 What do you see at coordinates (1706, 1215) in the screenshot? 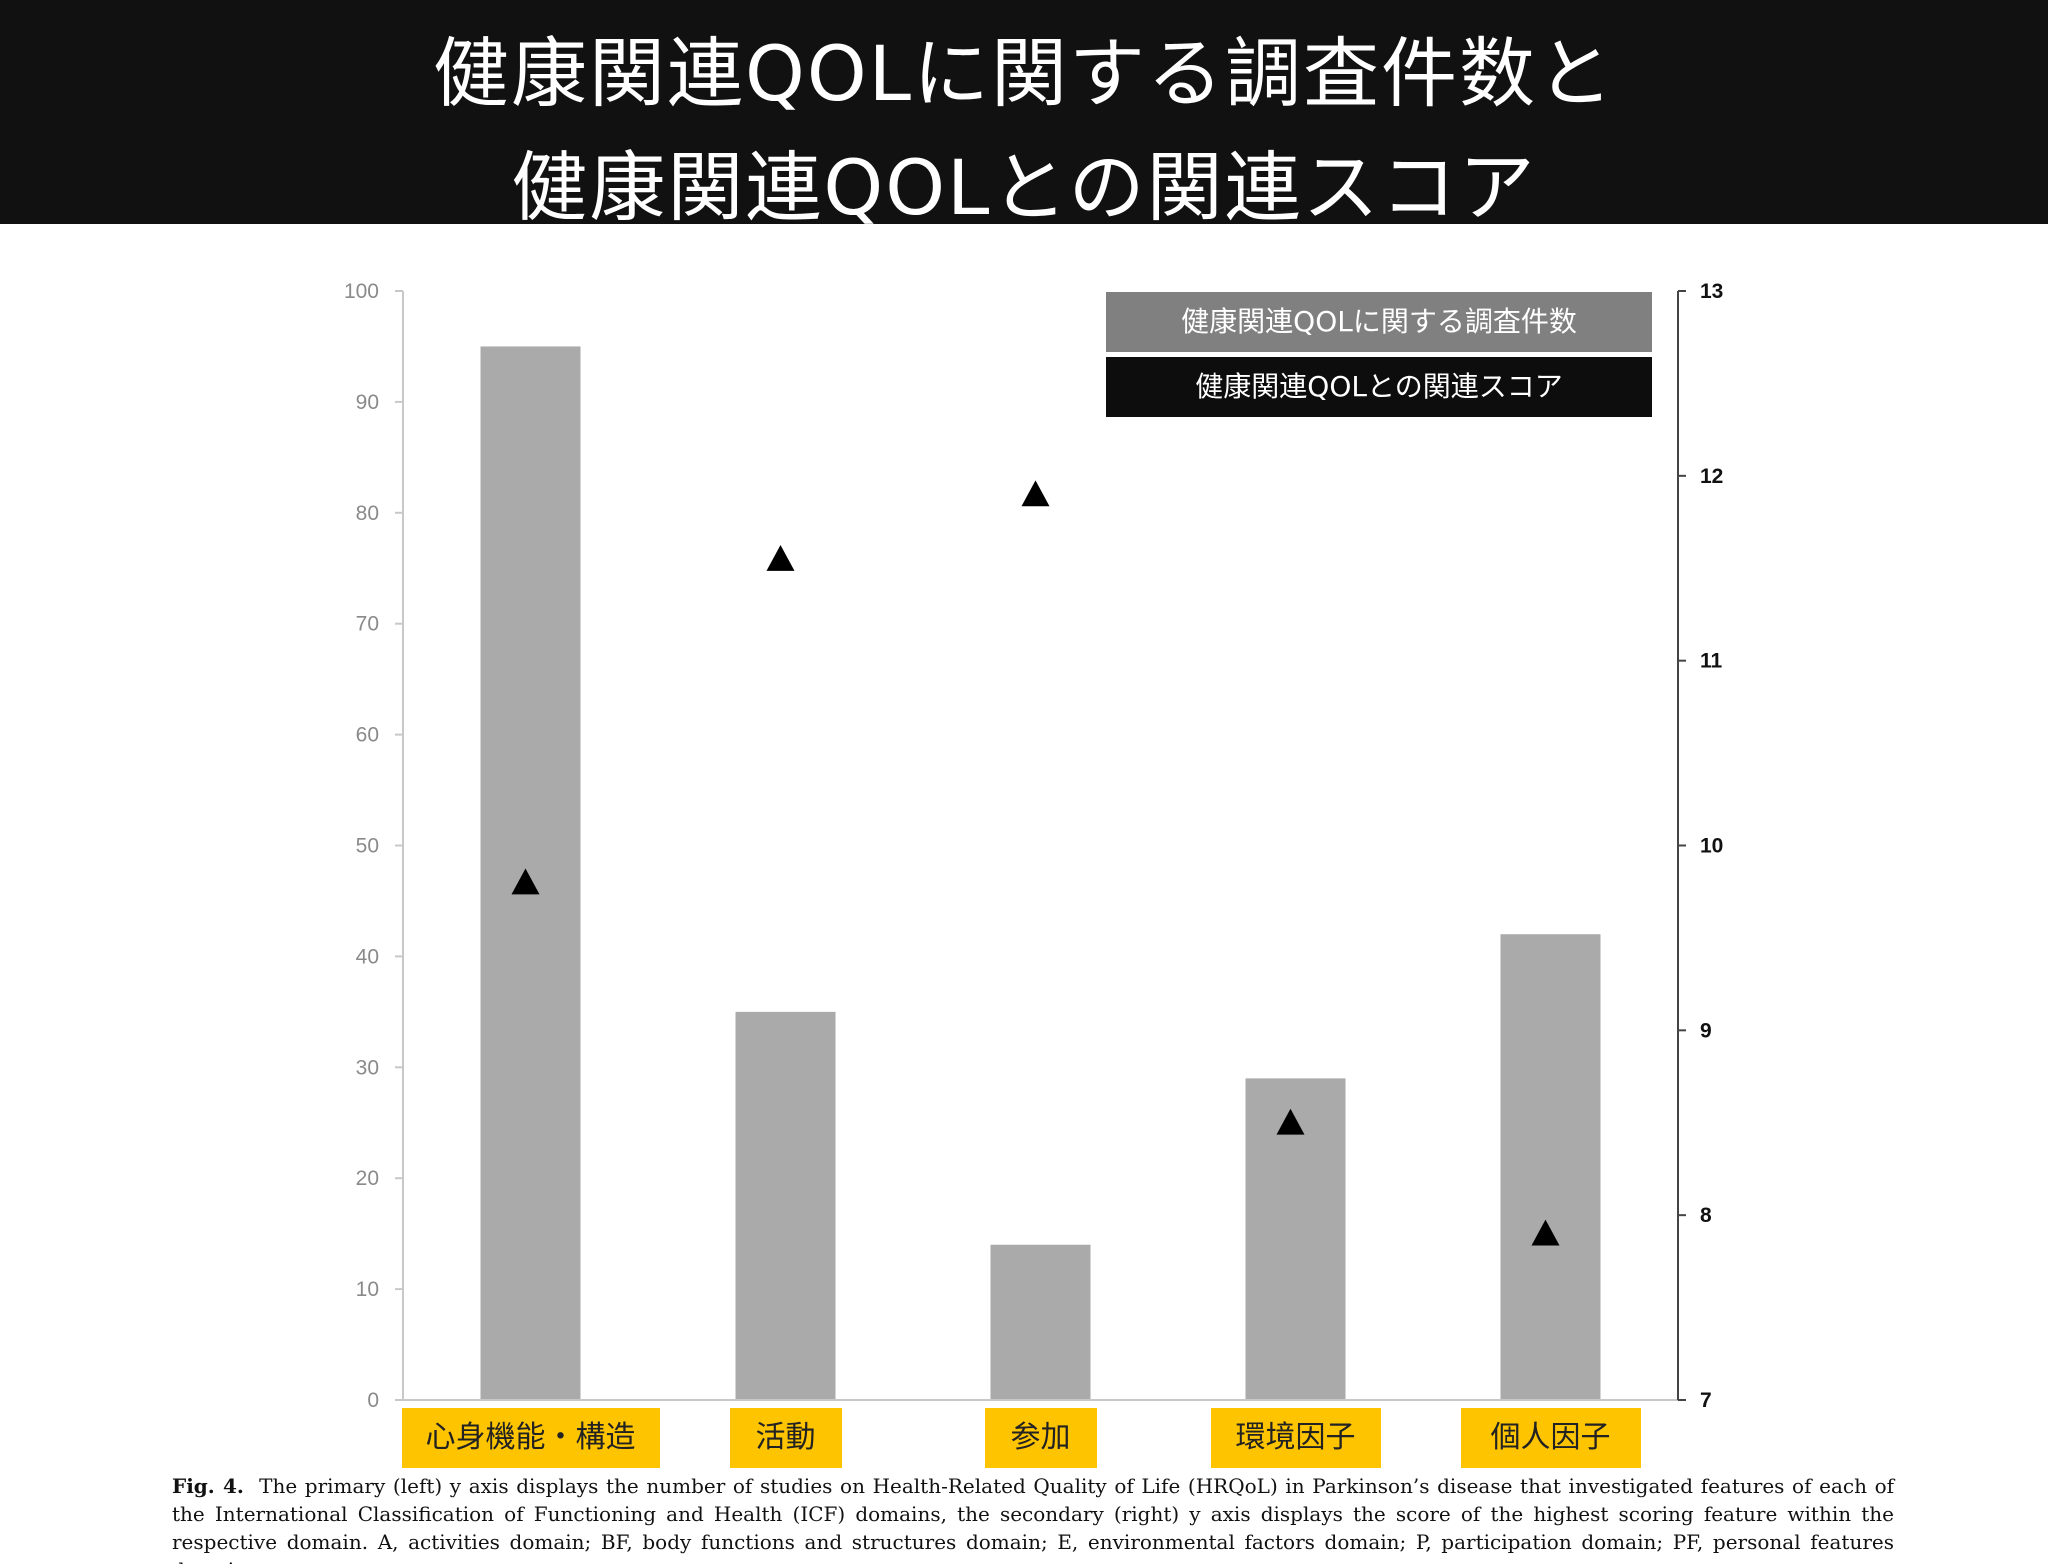
I see `right-tick-label: 8` at bounding box center [1706, 1215].